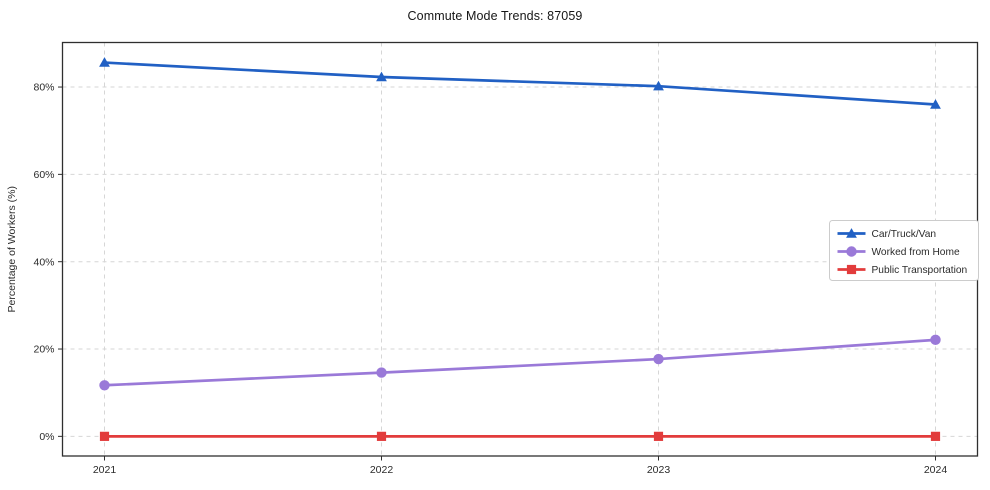 The width and height of the screenshot is (990, 490). I want to click on legend-item: Worked from Home, so click(898, 252).